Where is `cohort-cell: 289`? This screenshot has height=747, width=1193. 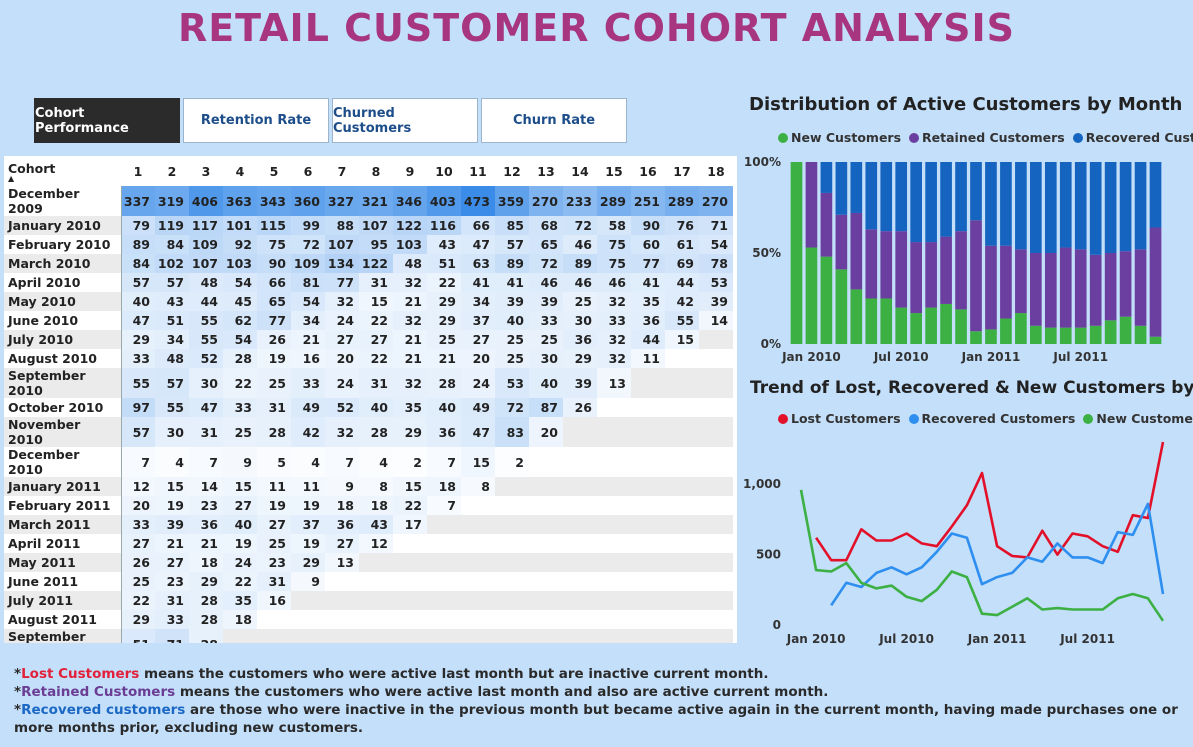
cohort-cell: 289 is located at coordinates (614, 201).